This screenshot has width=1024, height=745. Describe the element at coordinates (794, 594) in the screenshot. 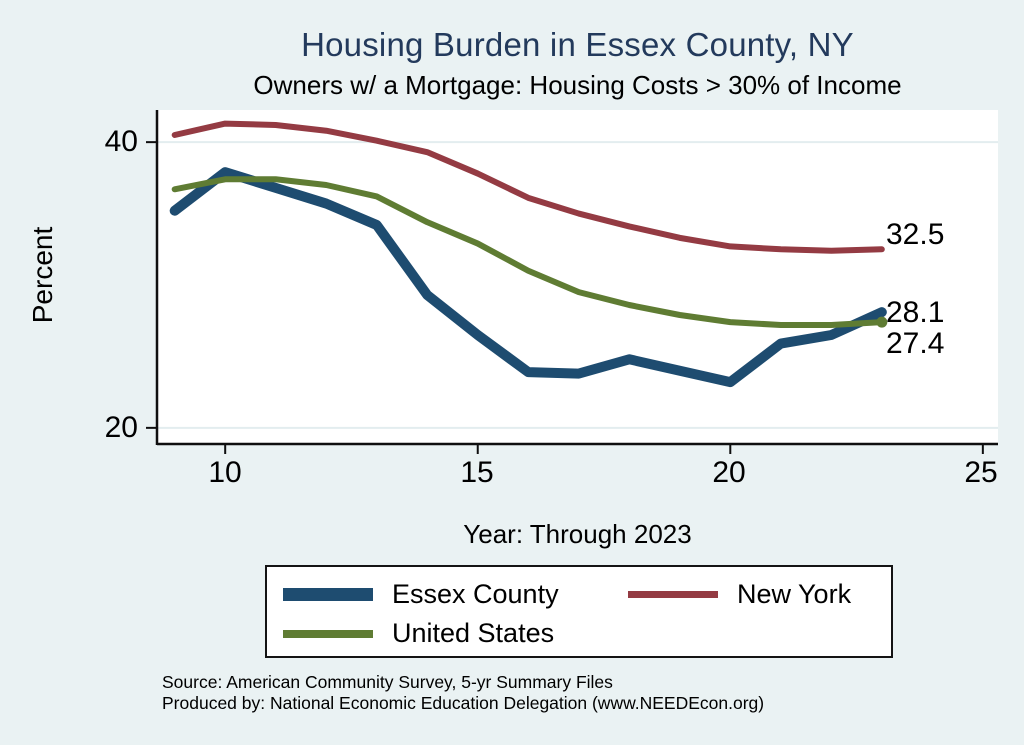

I see `legend-label-new-york: New York` at that location.